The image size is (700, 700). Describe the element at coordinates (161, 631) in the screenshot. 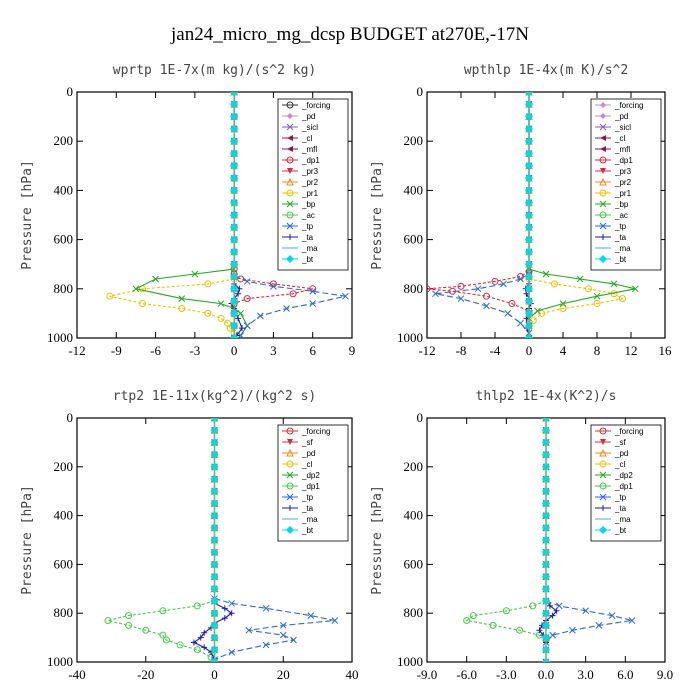

I see `series-line-dp1` at that location.